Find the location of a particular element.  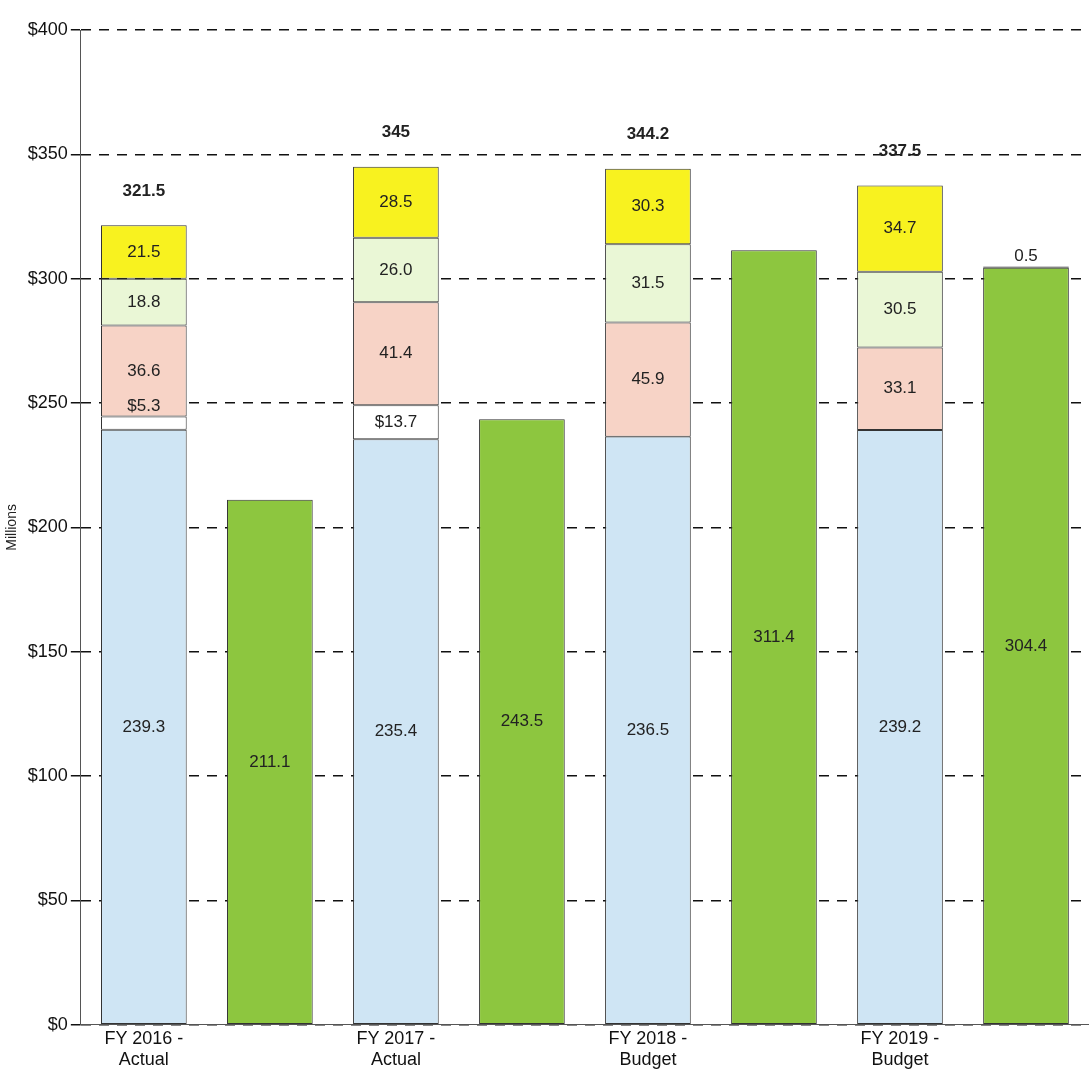

data-label: 311.4 is located at coordinates (774, 636).